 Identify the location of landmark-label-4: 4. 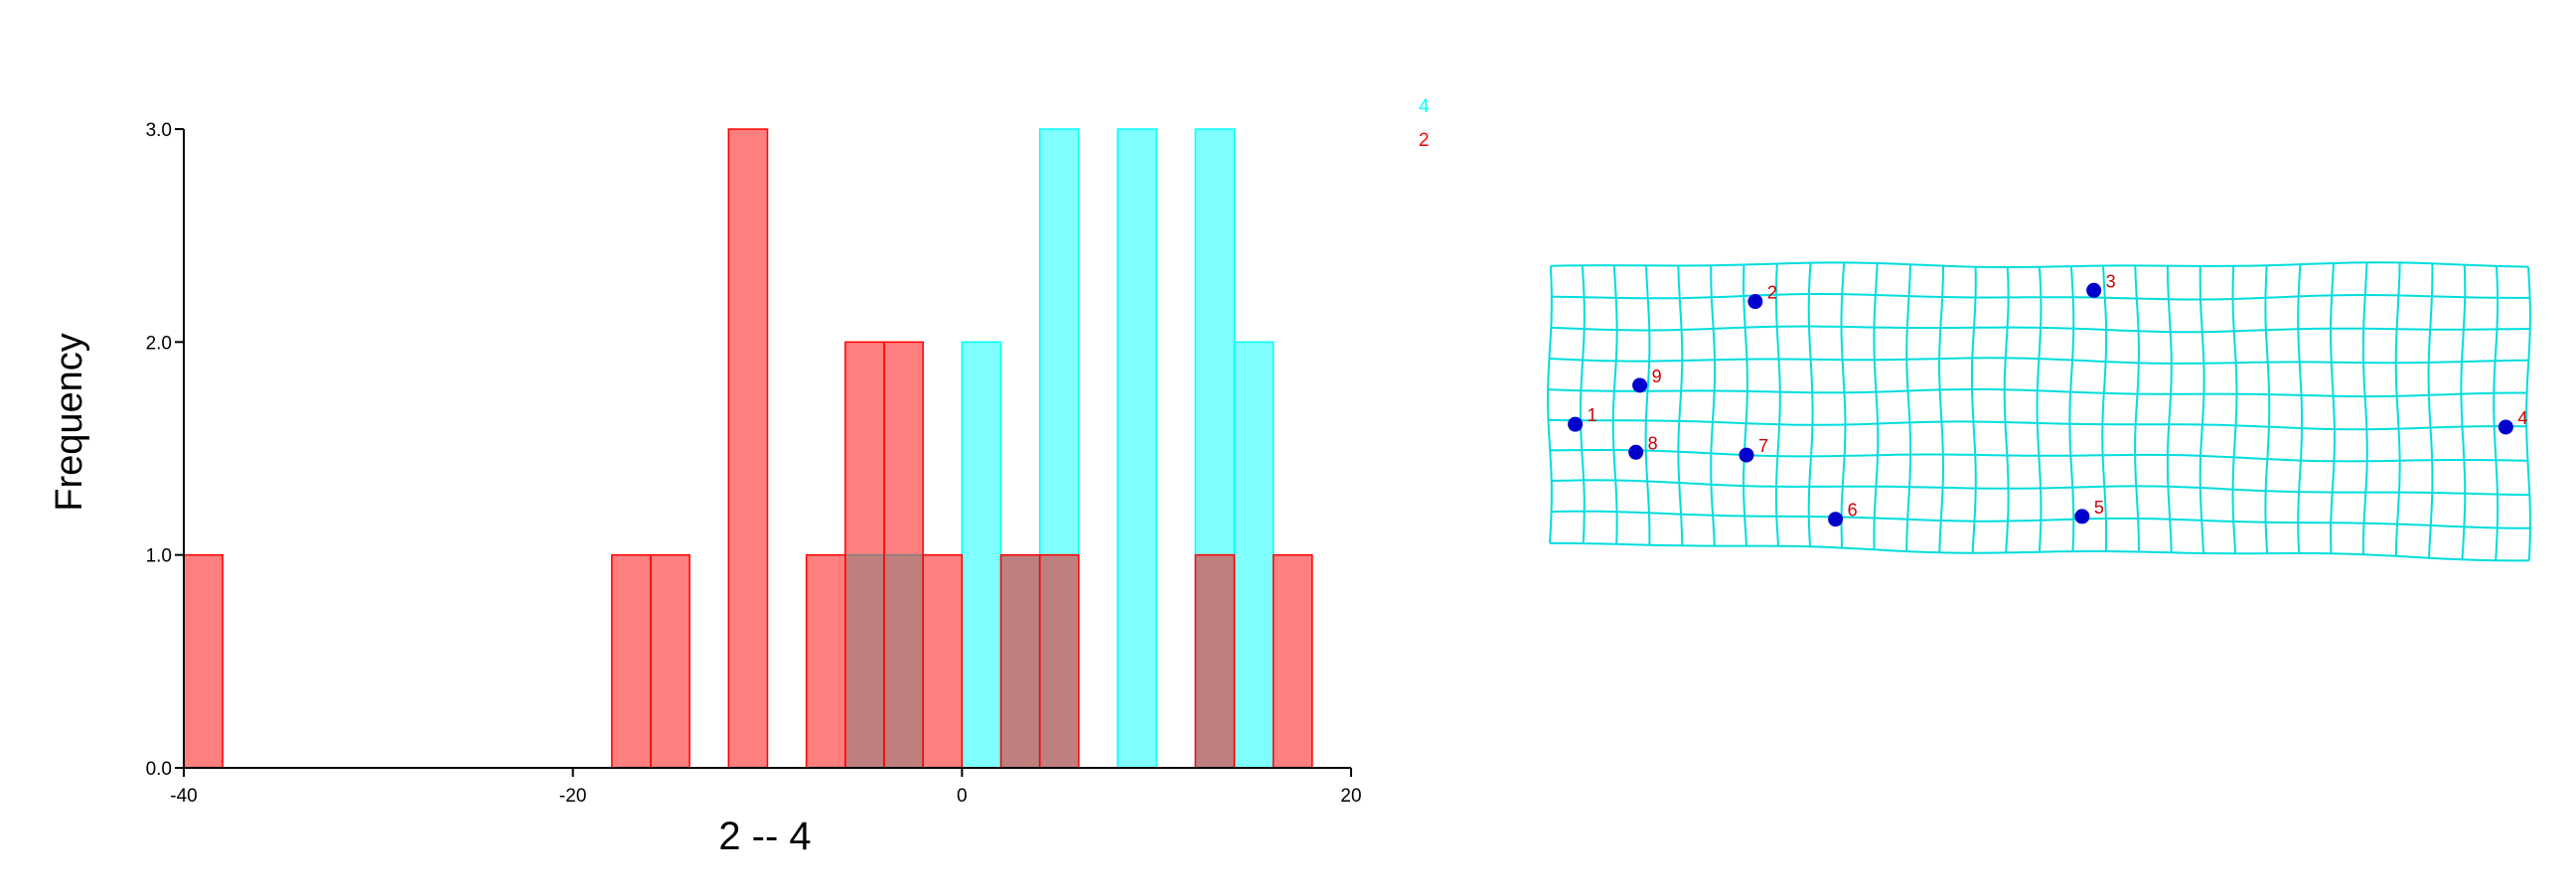
(2522, 418).